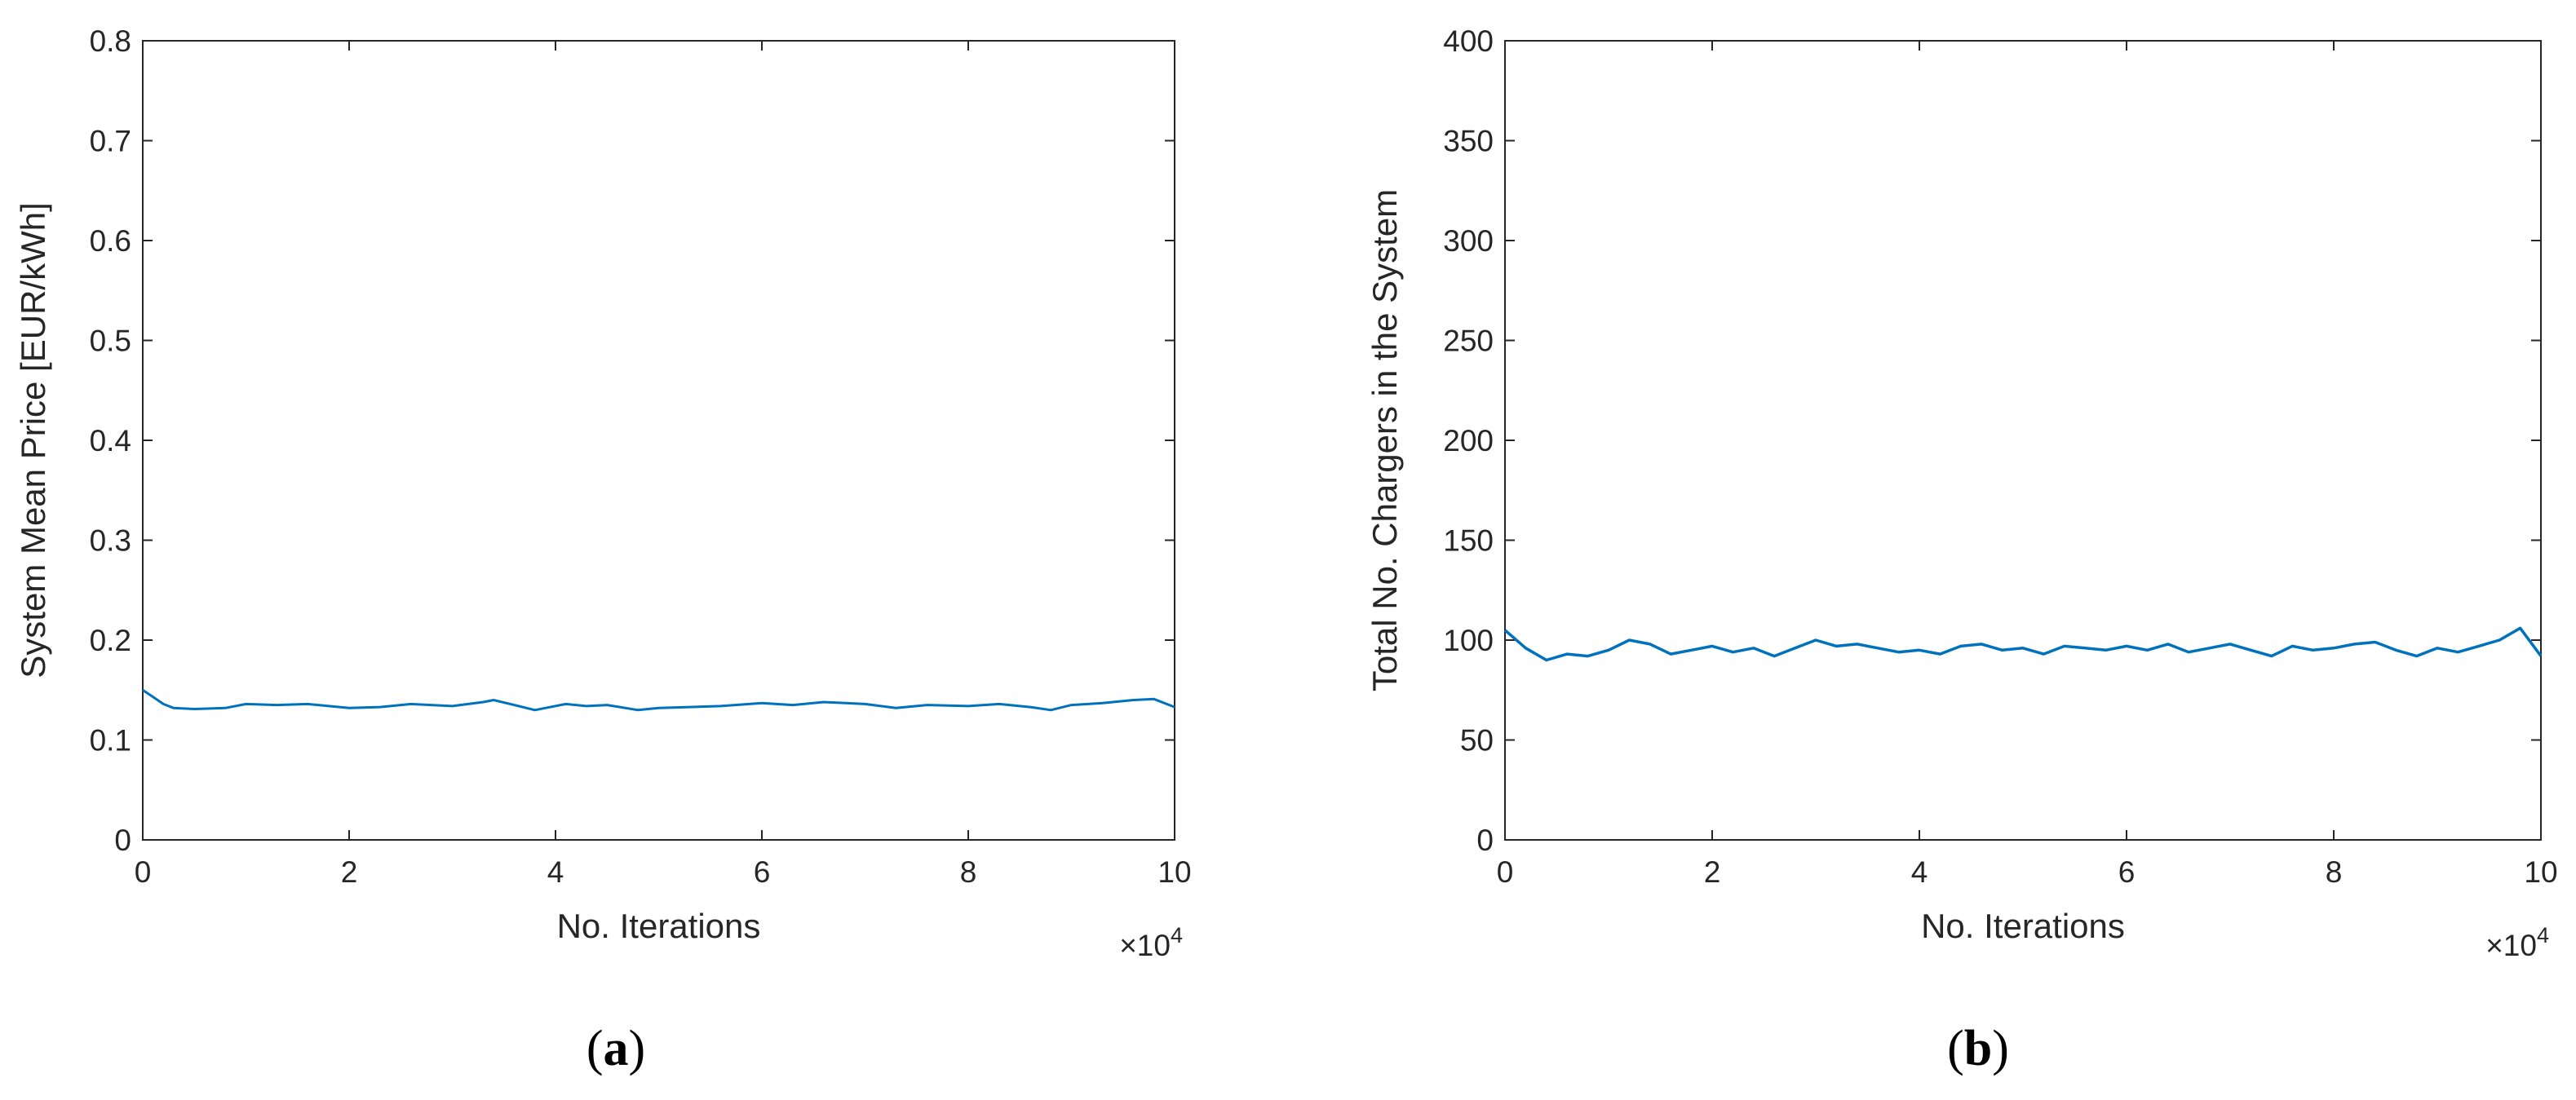 The width and height of the screenshot is (2576, 1100). Describe the element at coordinates (1477, 741) in the screenshot. I see `y-tick-label: 50` at that location.